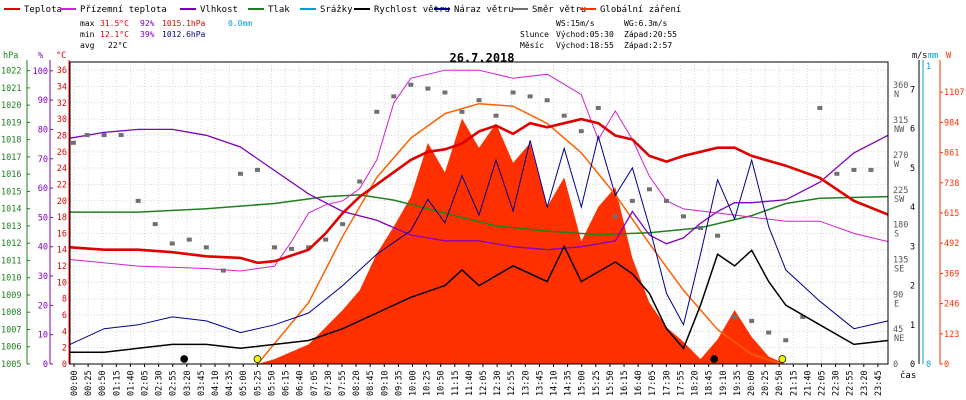 This screenshot has height=400, width=966. I want to click on tick-temp: 30, so click(62, 120).